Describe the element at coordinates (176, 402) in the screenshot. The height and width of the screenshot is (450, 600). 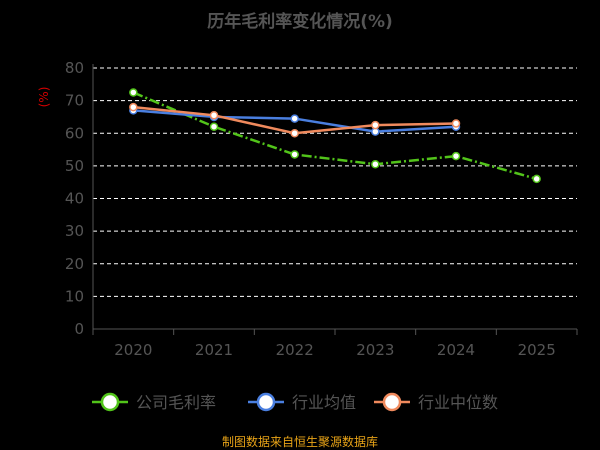
I see `legend-label: 公司毛利率` at that location.